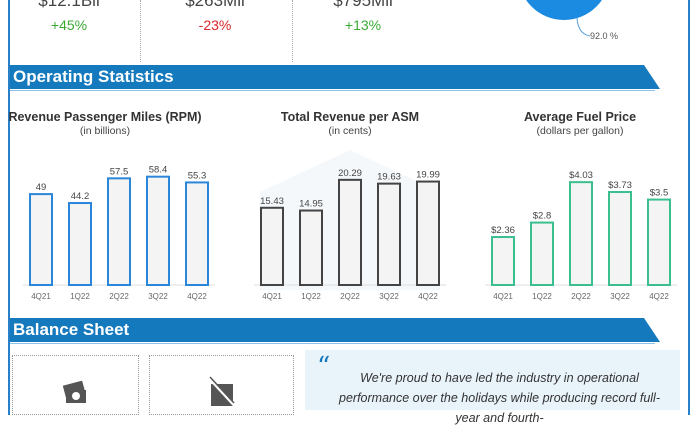 The width and height of the screenshot is (700, 428). Describe the element at coordinates (80, 196) in the screenshot. I see `data-label: 44.2` at that location.